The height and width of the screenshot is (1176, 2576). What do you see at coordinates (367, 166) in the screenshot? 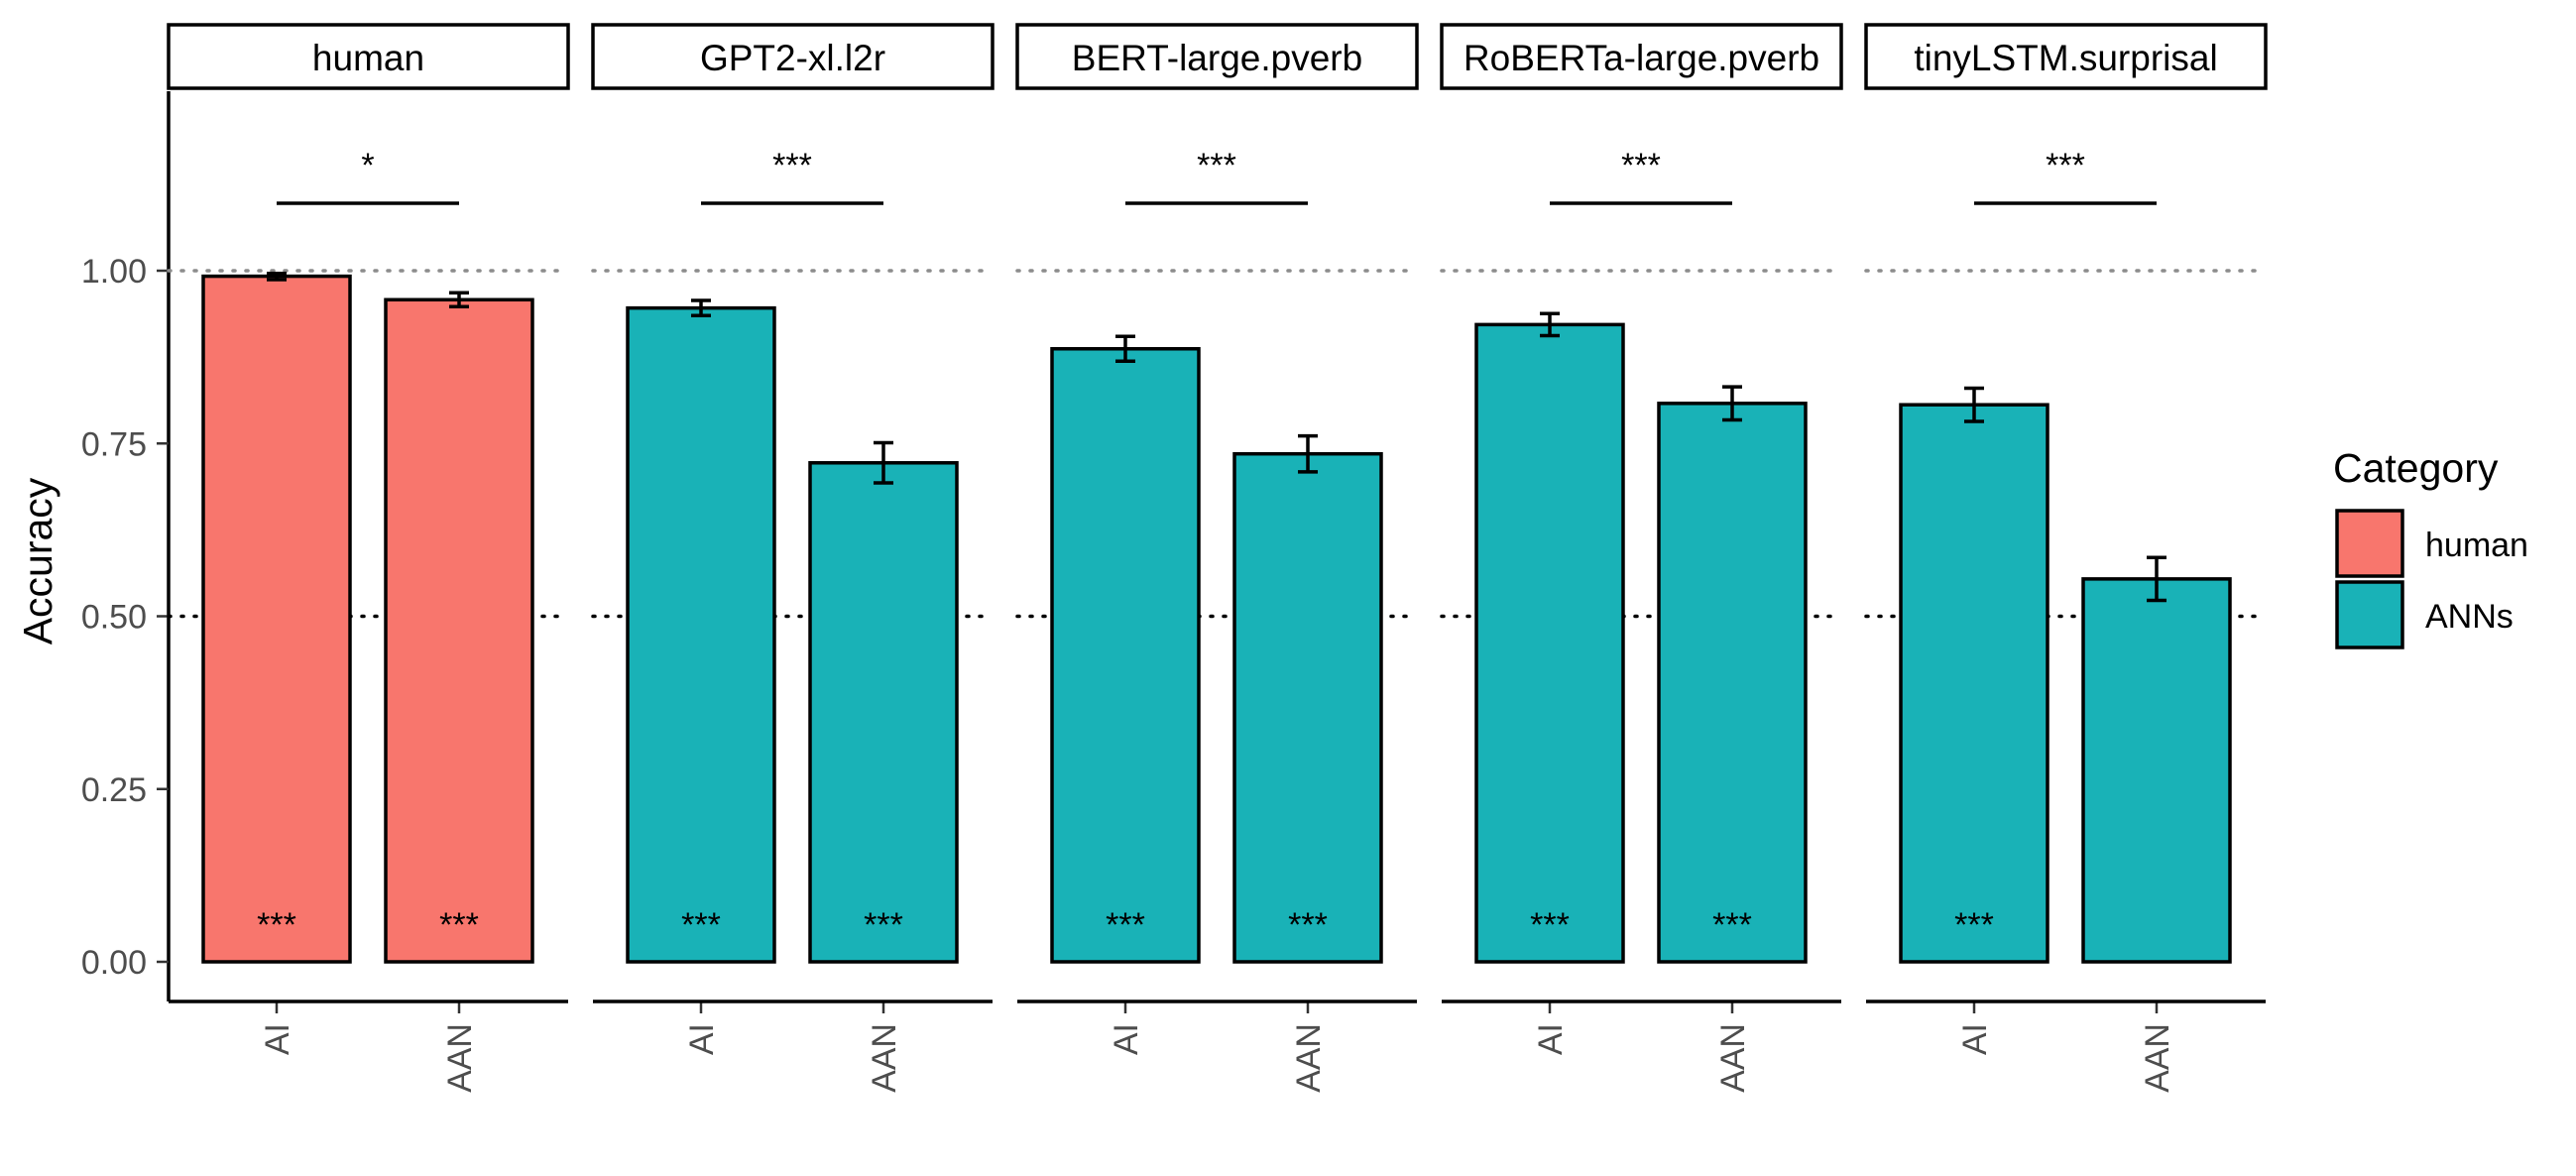
I see `comparison-significance-label: *` at bounding box center [367, 166].